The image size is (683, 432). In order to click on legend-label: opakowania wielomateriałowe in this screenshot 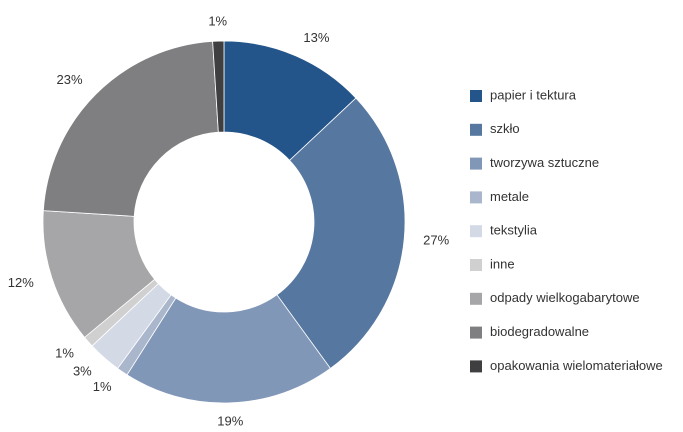, I will do `click(576, 365)`.